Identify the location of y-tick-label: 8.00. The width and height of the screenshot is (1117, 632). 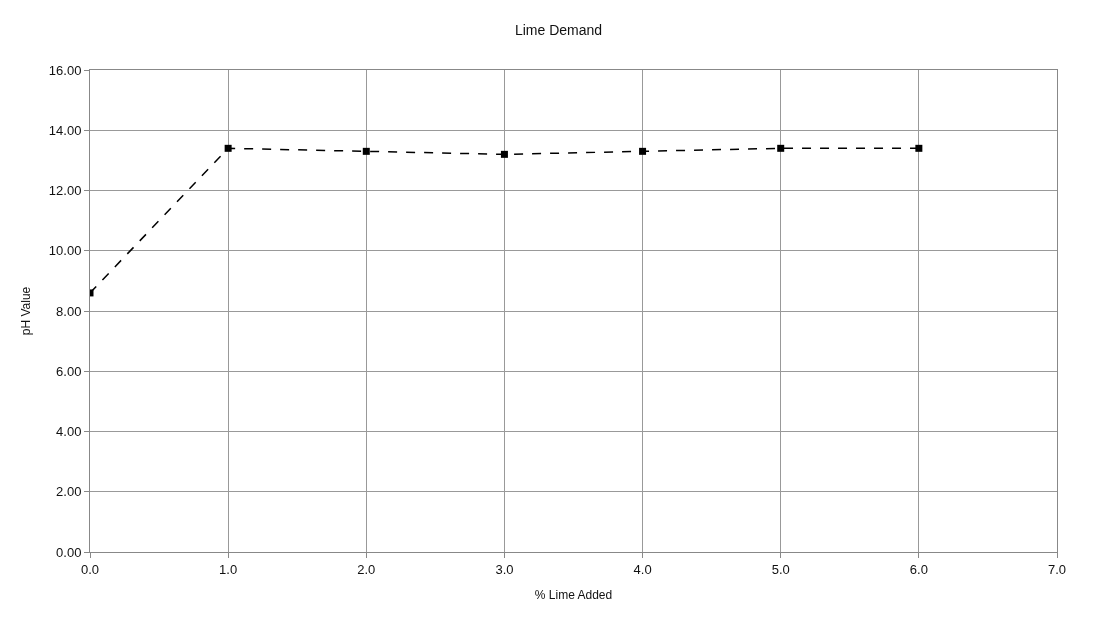
(69, 311).